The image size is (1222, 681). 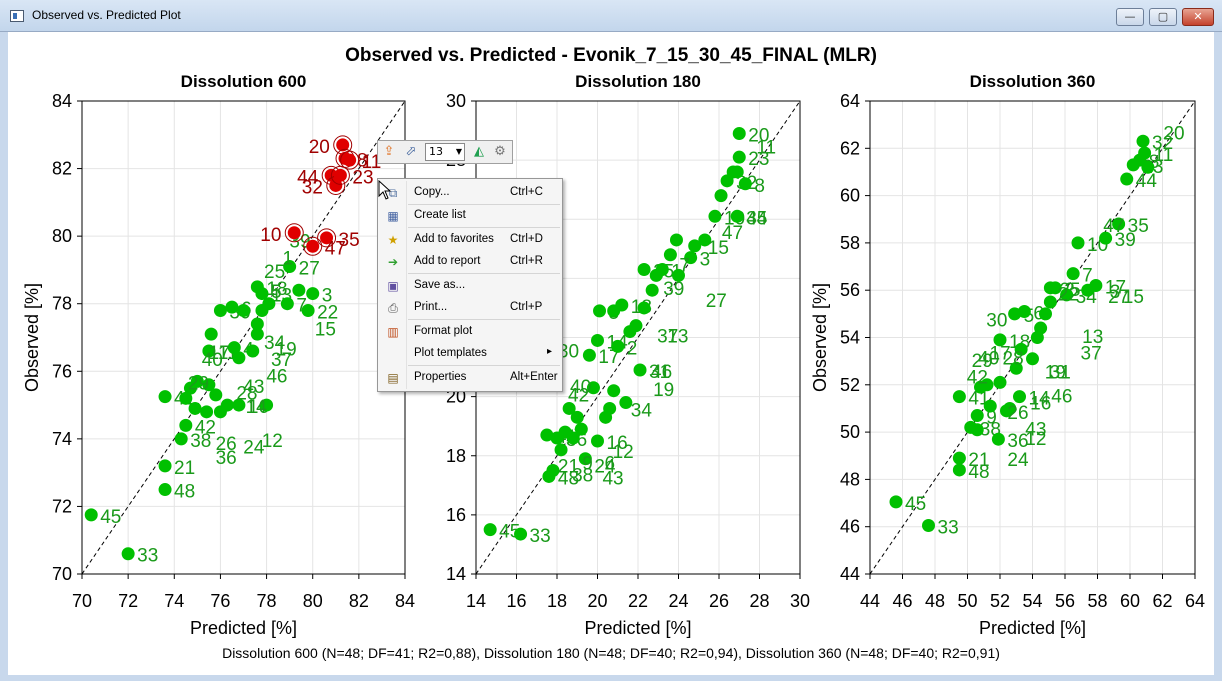 What do you see at coordinates (470, 193) in the screenshot?
I see `menu-item-copy: ⧉ Copy... Ctrl+C` at bounding box center [470, 193].